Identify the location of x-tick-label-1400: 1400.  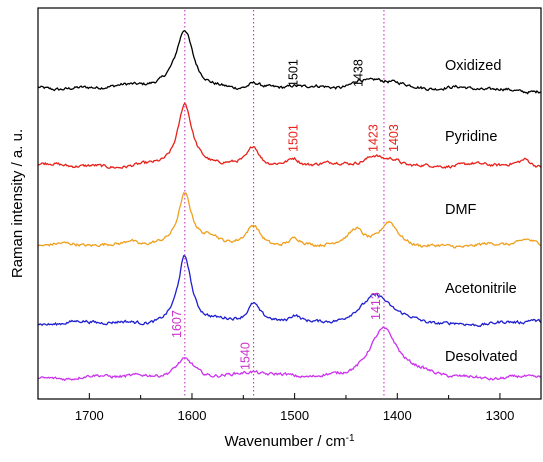
(397, 415).